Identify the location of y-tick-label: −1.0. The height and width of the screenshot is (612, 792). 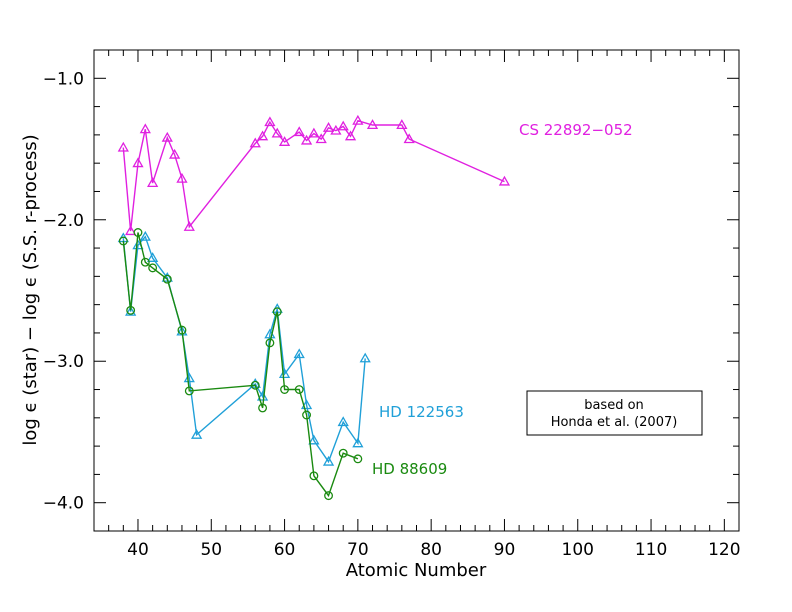
(63, 79).